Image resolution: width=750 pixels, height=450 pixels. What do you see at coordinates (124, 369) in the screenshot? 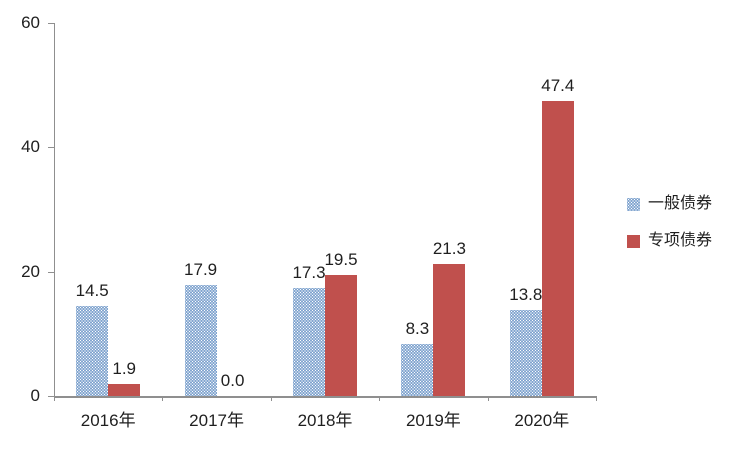
I see `data-label: 1.9` at bounding box center [124, 369].